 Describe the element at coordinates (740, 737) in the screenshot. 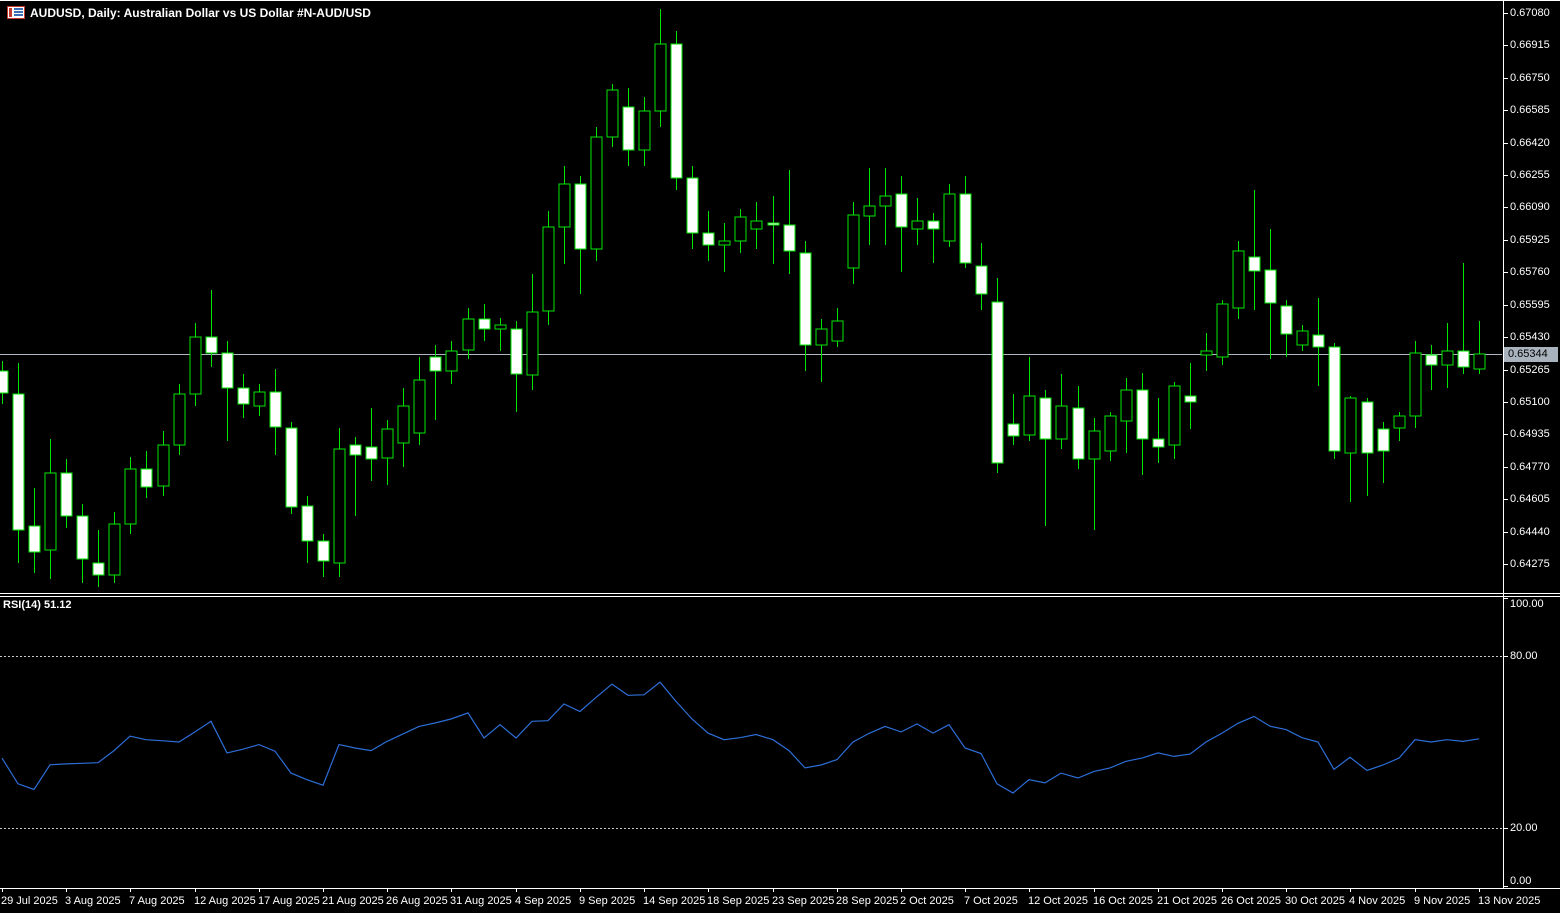

I see `rsi-line` at that location.